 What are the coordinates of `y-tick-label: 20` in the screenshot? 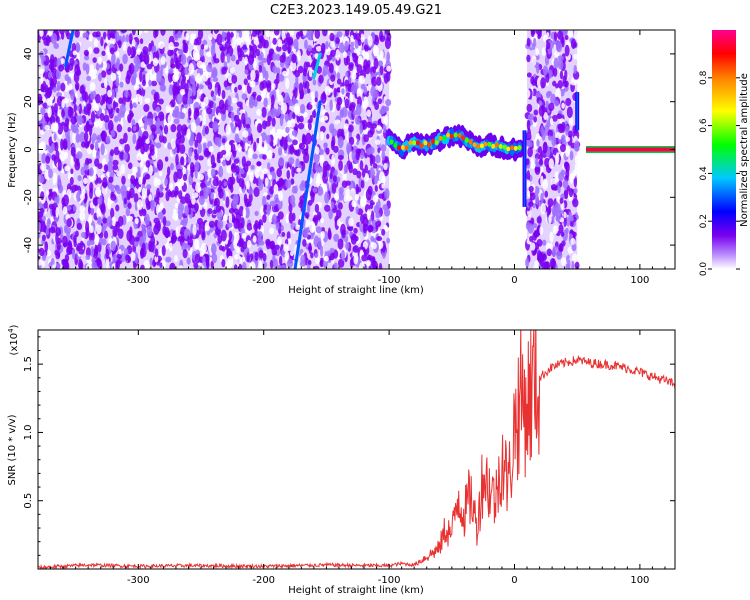 It's located at (28, 101).